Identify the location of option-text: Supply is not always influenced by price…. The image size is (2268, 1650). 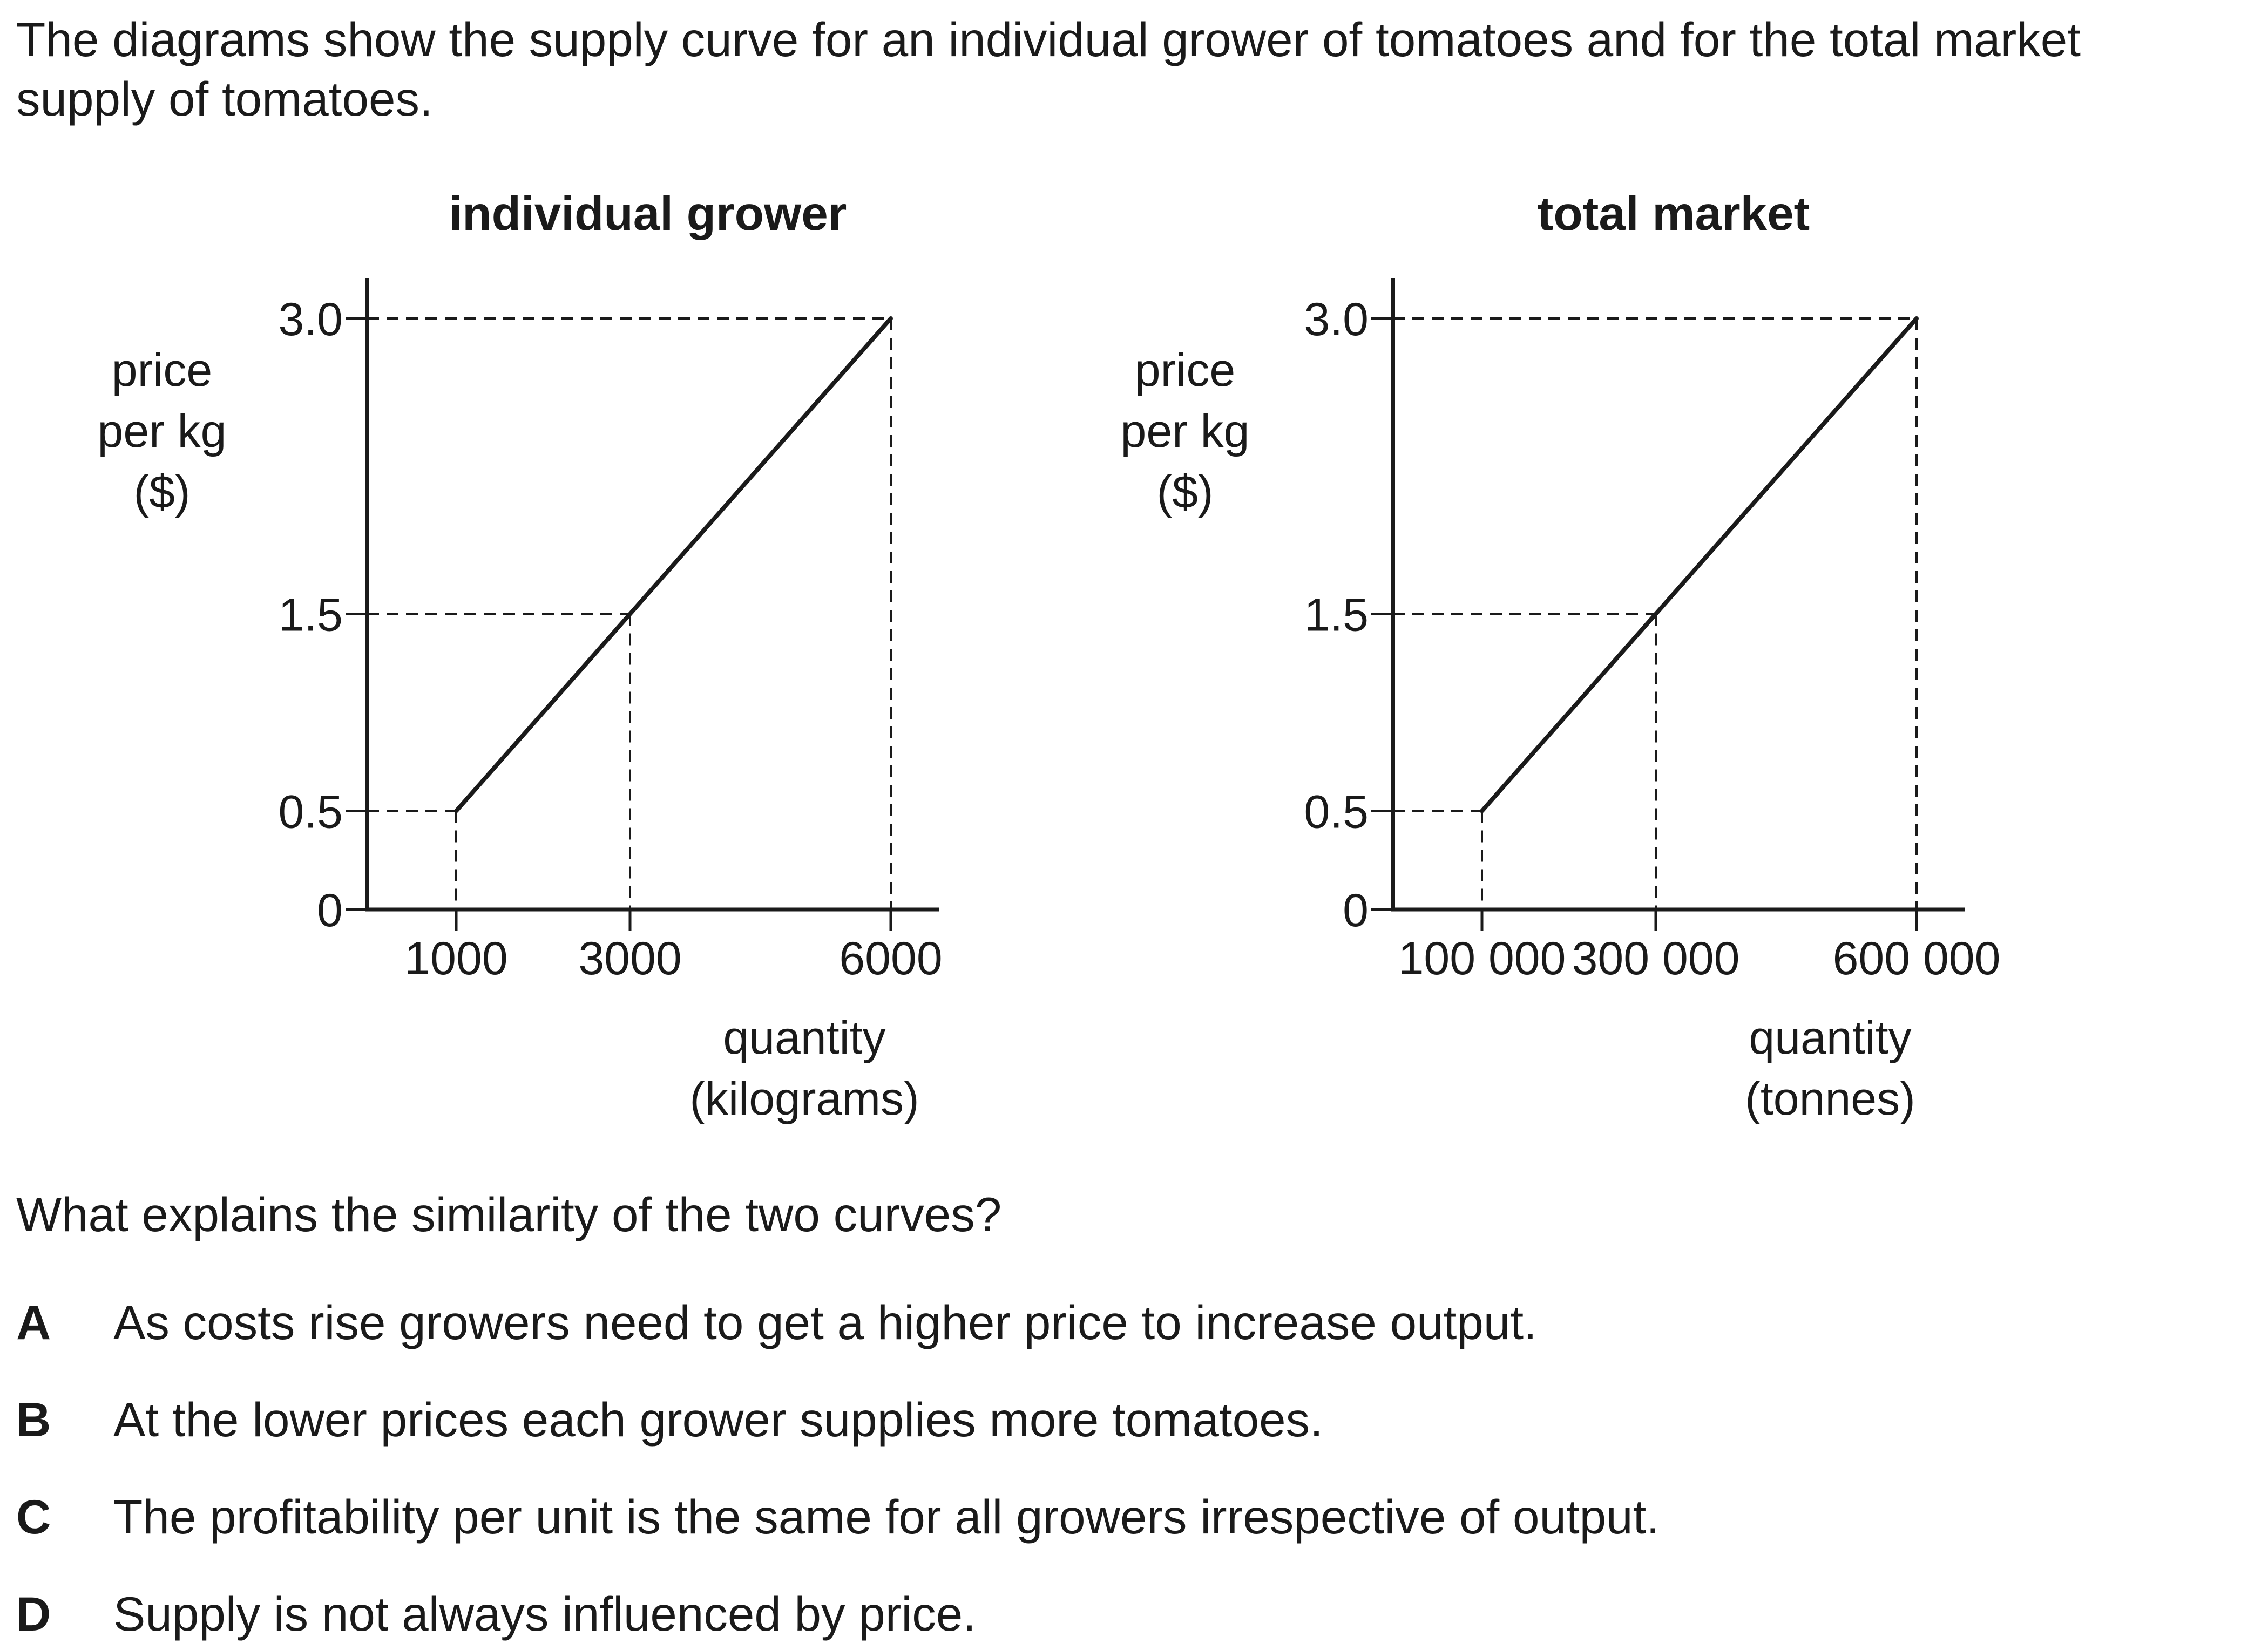
(544, 1614).